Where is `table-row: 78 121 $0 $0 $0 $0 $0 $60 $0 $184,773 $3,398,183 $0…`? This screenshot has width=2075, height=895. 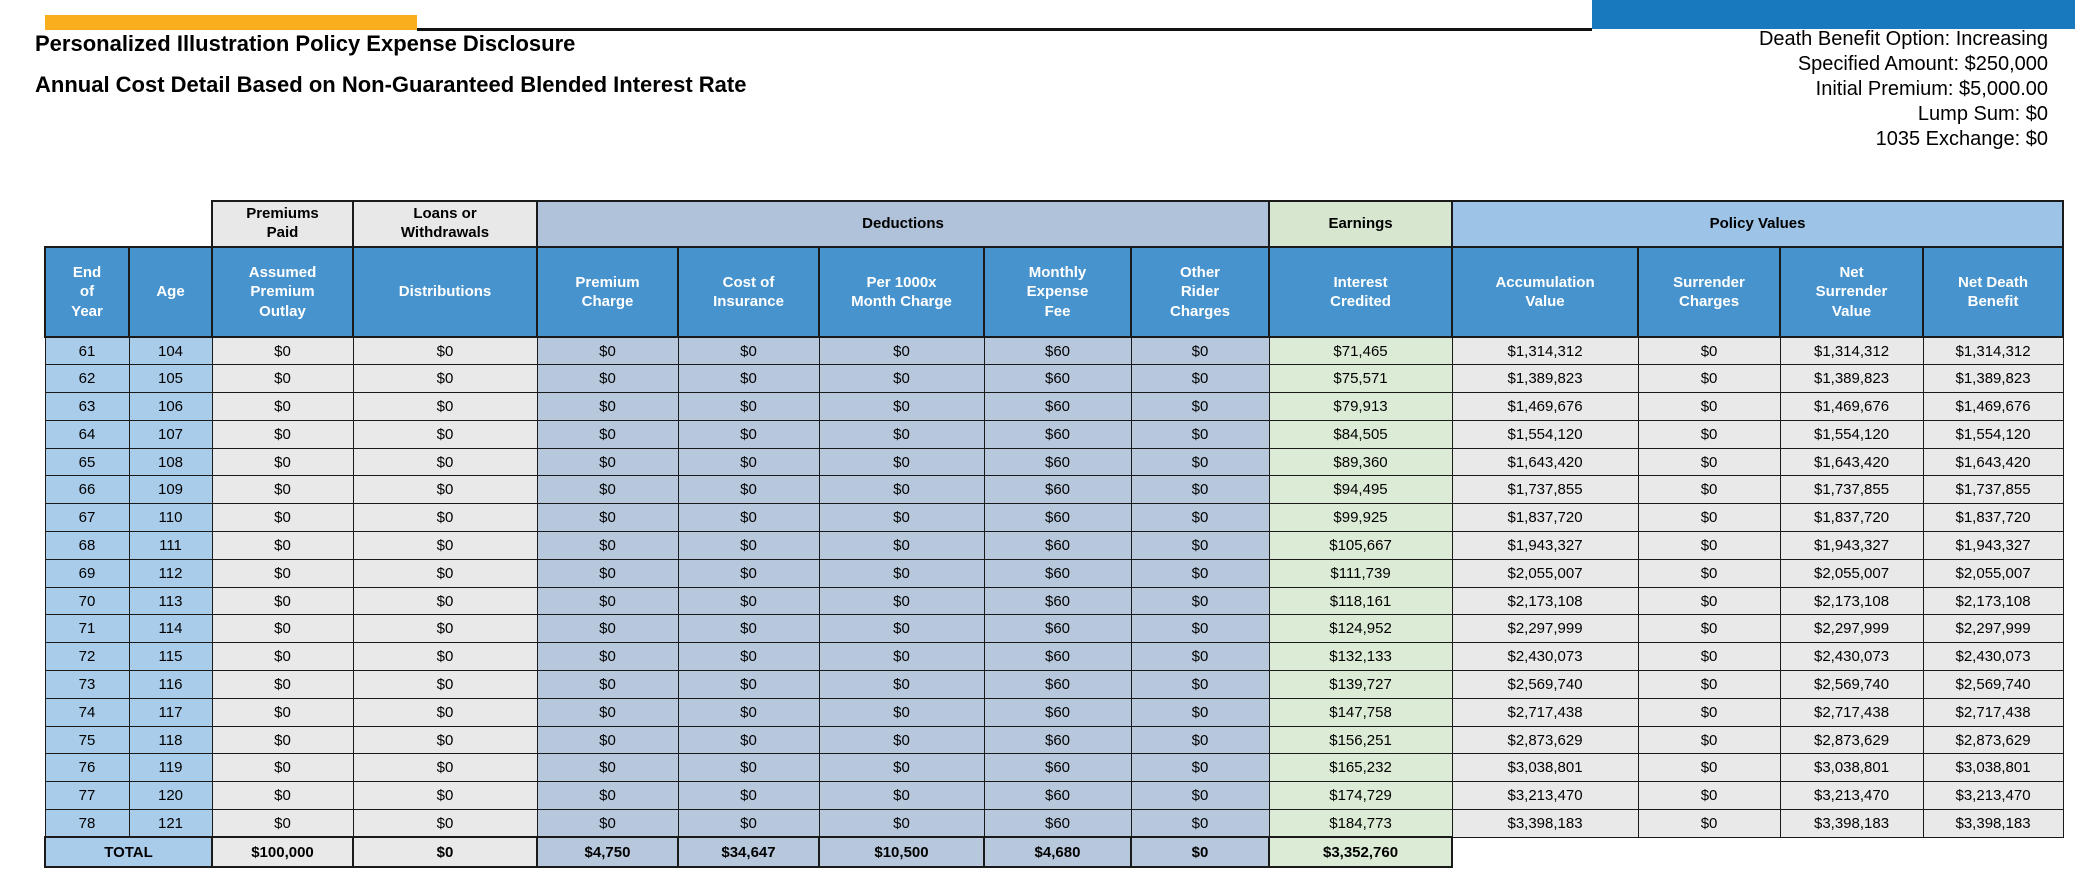 table-row: 78 121 $0 $0 $0 $0 $0 $60 $0 $184,773 $3,398,183 $0… is located at coordinates (1054, 823).